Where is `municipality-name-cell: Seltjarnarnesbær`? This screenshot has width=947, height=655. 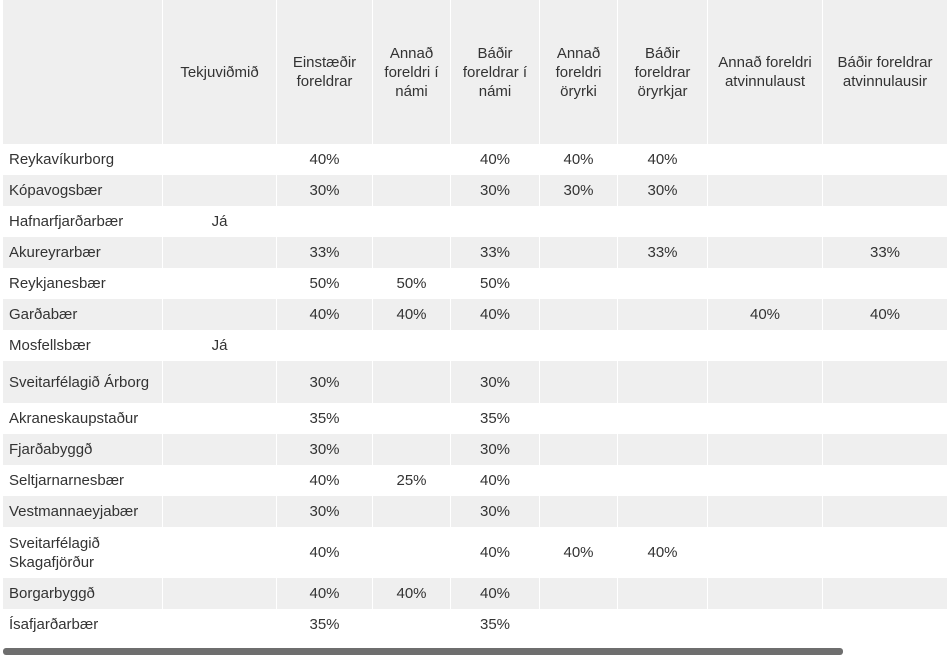 municipality-name-cell: Seltjarnarnesbær is located at coordinates (83, 480).